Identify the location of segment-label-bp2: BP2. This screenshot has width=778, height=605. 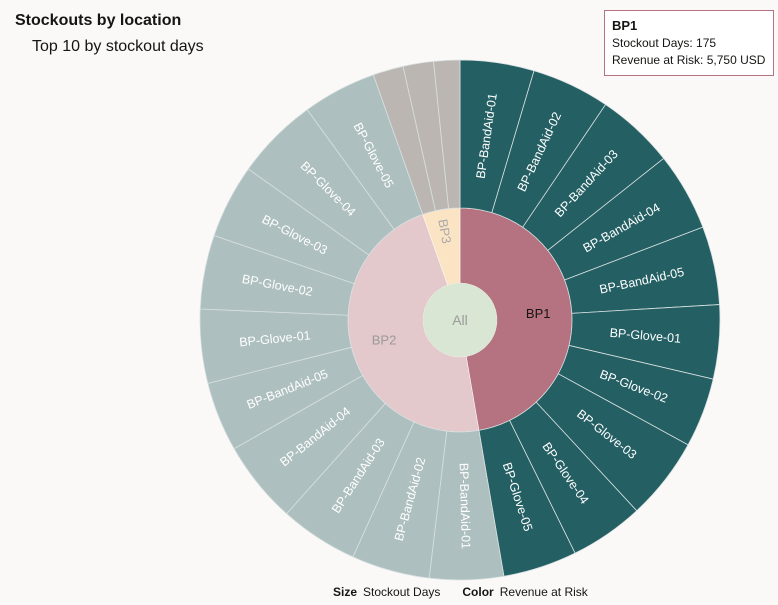
(384, 339).